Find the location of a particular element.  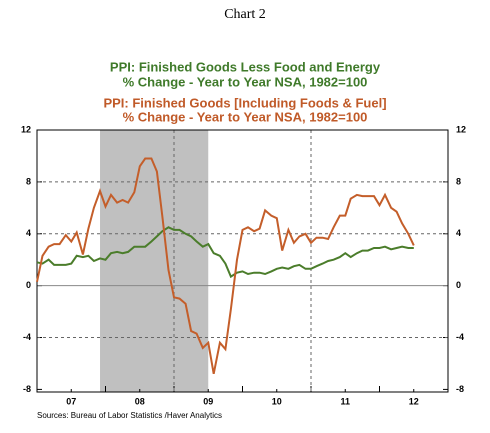

y-tick-label: -8 is located at coordinates (27, 389).